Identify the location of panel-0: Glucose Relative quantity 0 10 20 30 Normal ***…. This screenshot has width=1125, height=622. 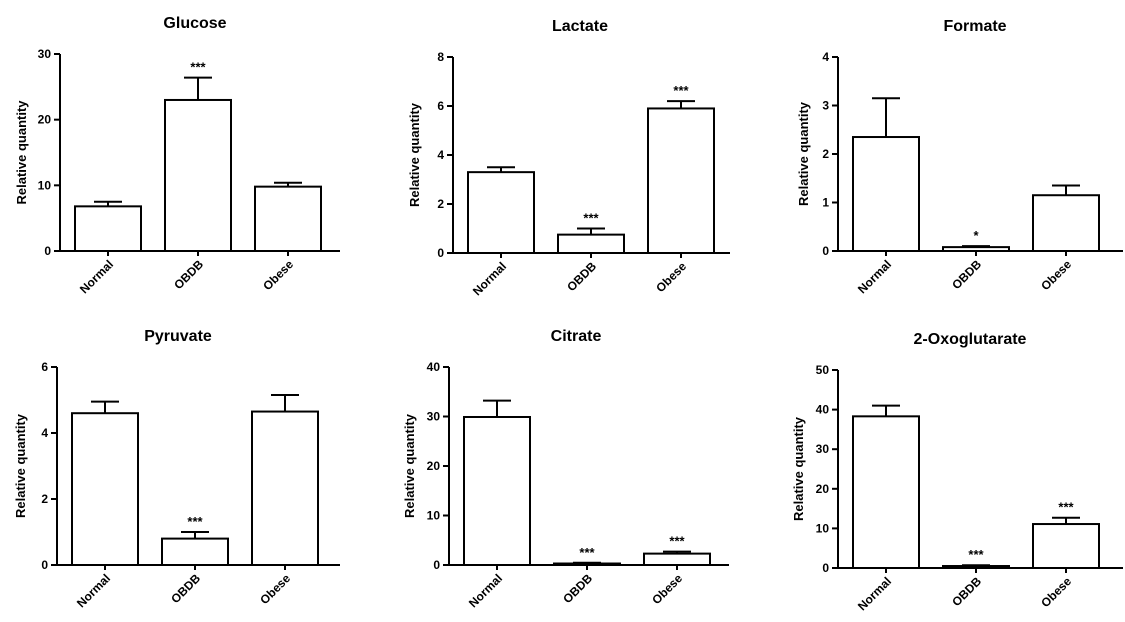
(177, 155).